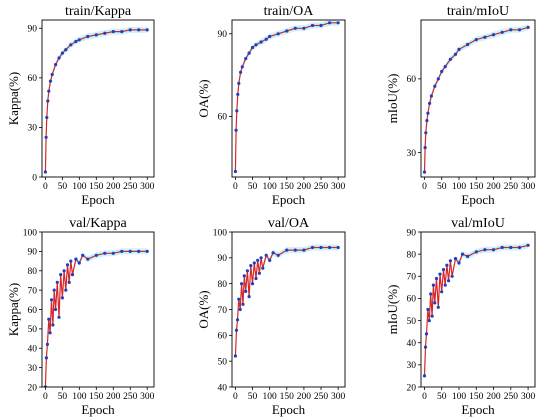  I want to click on panel-title: val/OA, so click(289, 223).